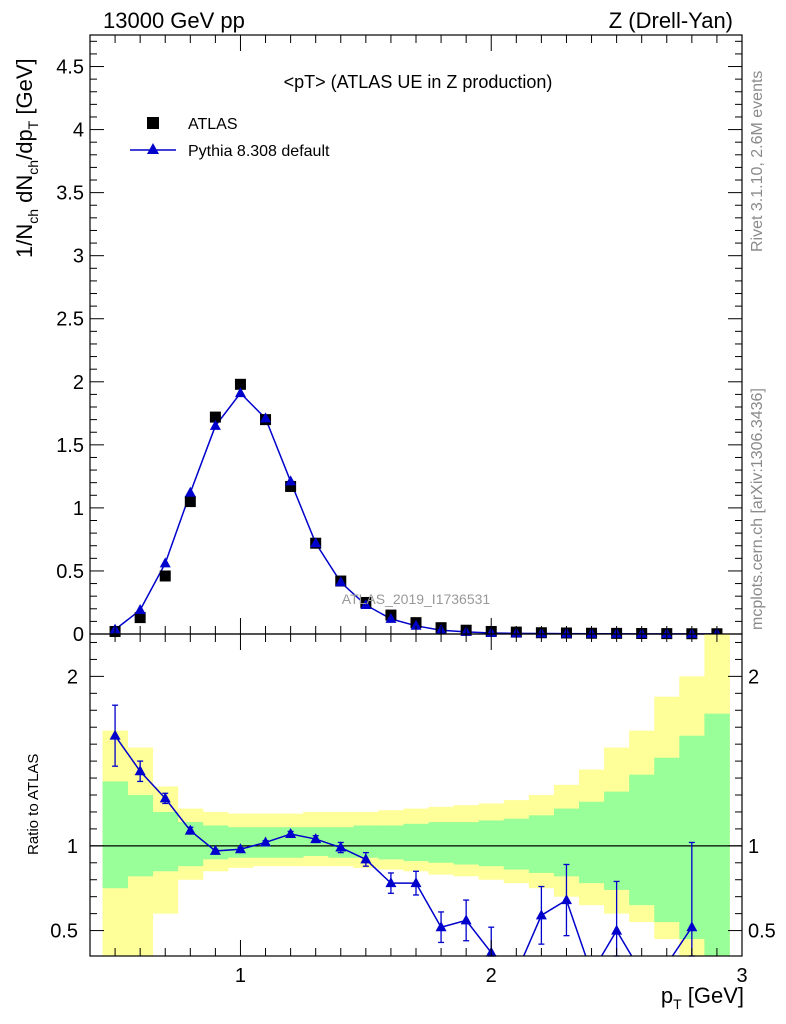 Image resolution: width=786 pixels, height=1024 pixels. Describe the element at coordinates (757, 509) in the screenshot. I see `mcplots-label: mcplots.cern.ch [arXiv:1306.3436]` at that location.